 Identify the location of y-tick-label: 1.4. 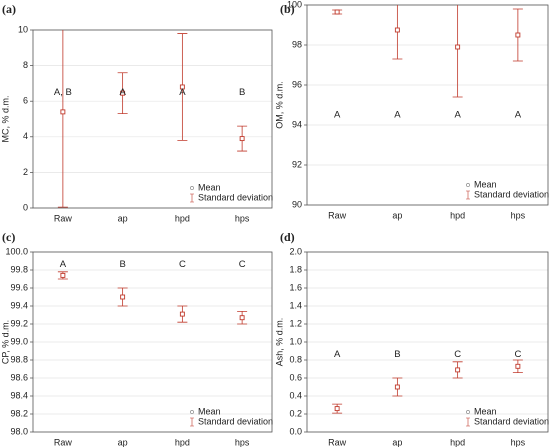
(295, 305).